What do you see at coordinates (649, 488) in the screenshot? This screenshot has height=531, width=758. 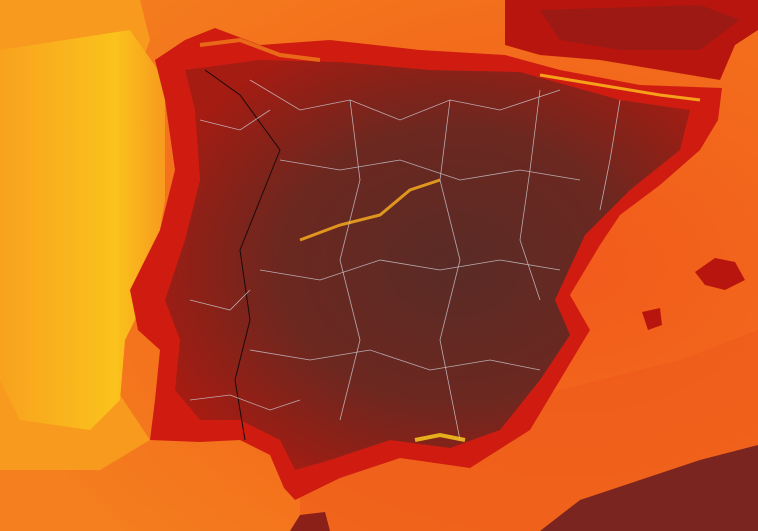 I see `north-africa` at bounding box center [649, 488].